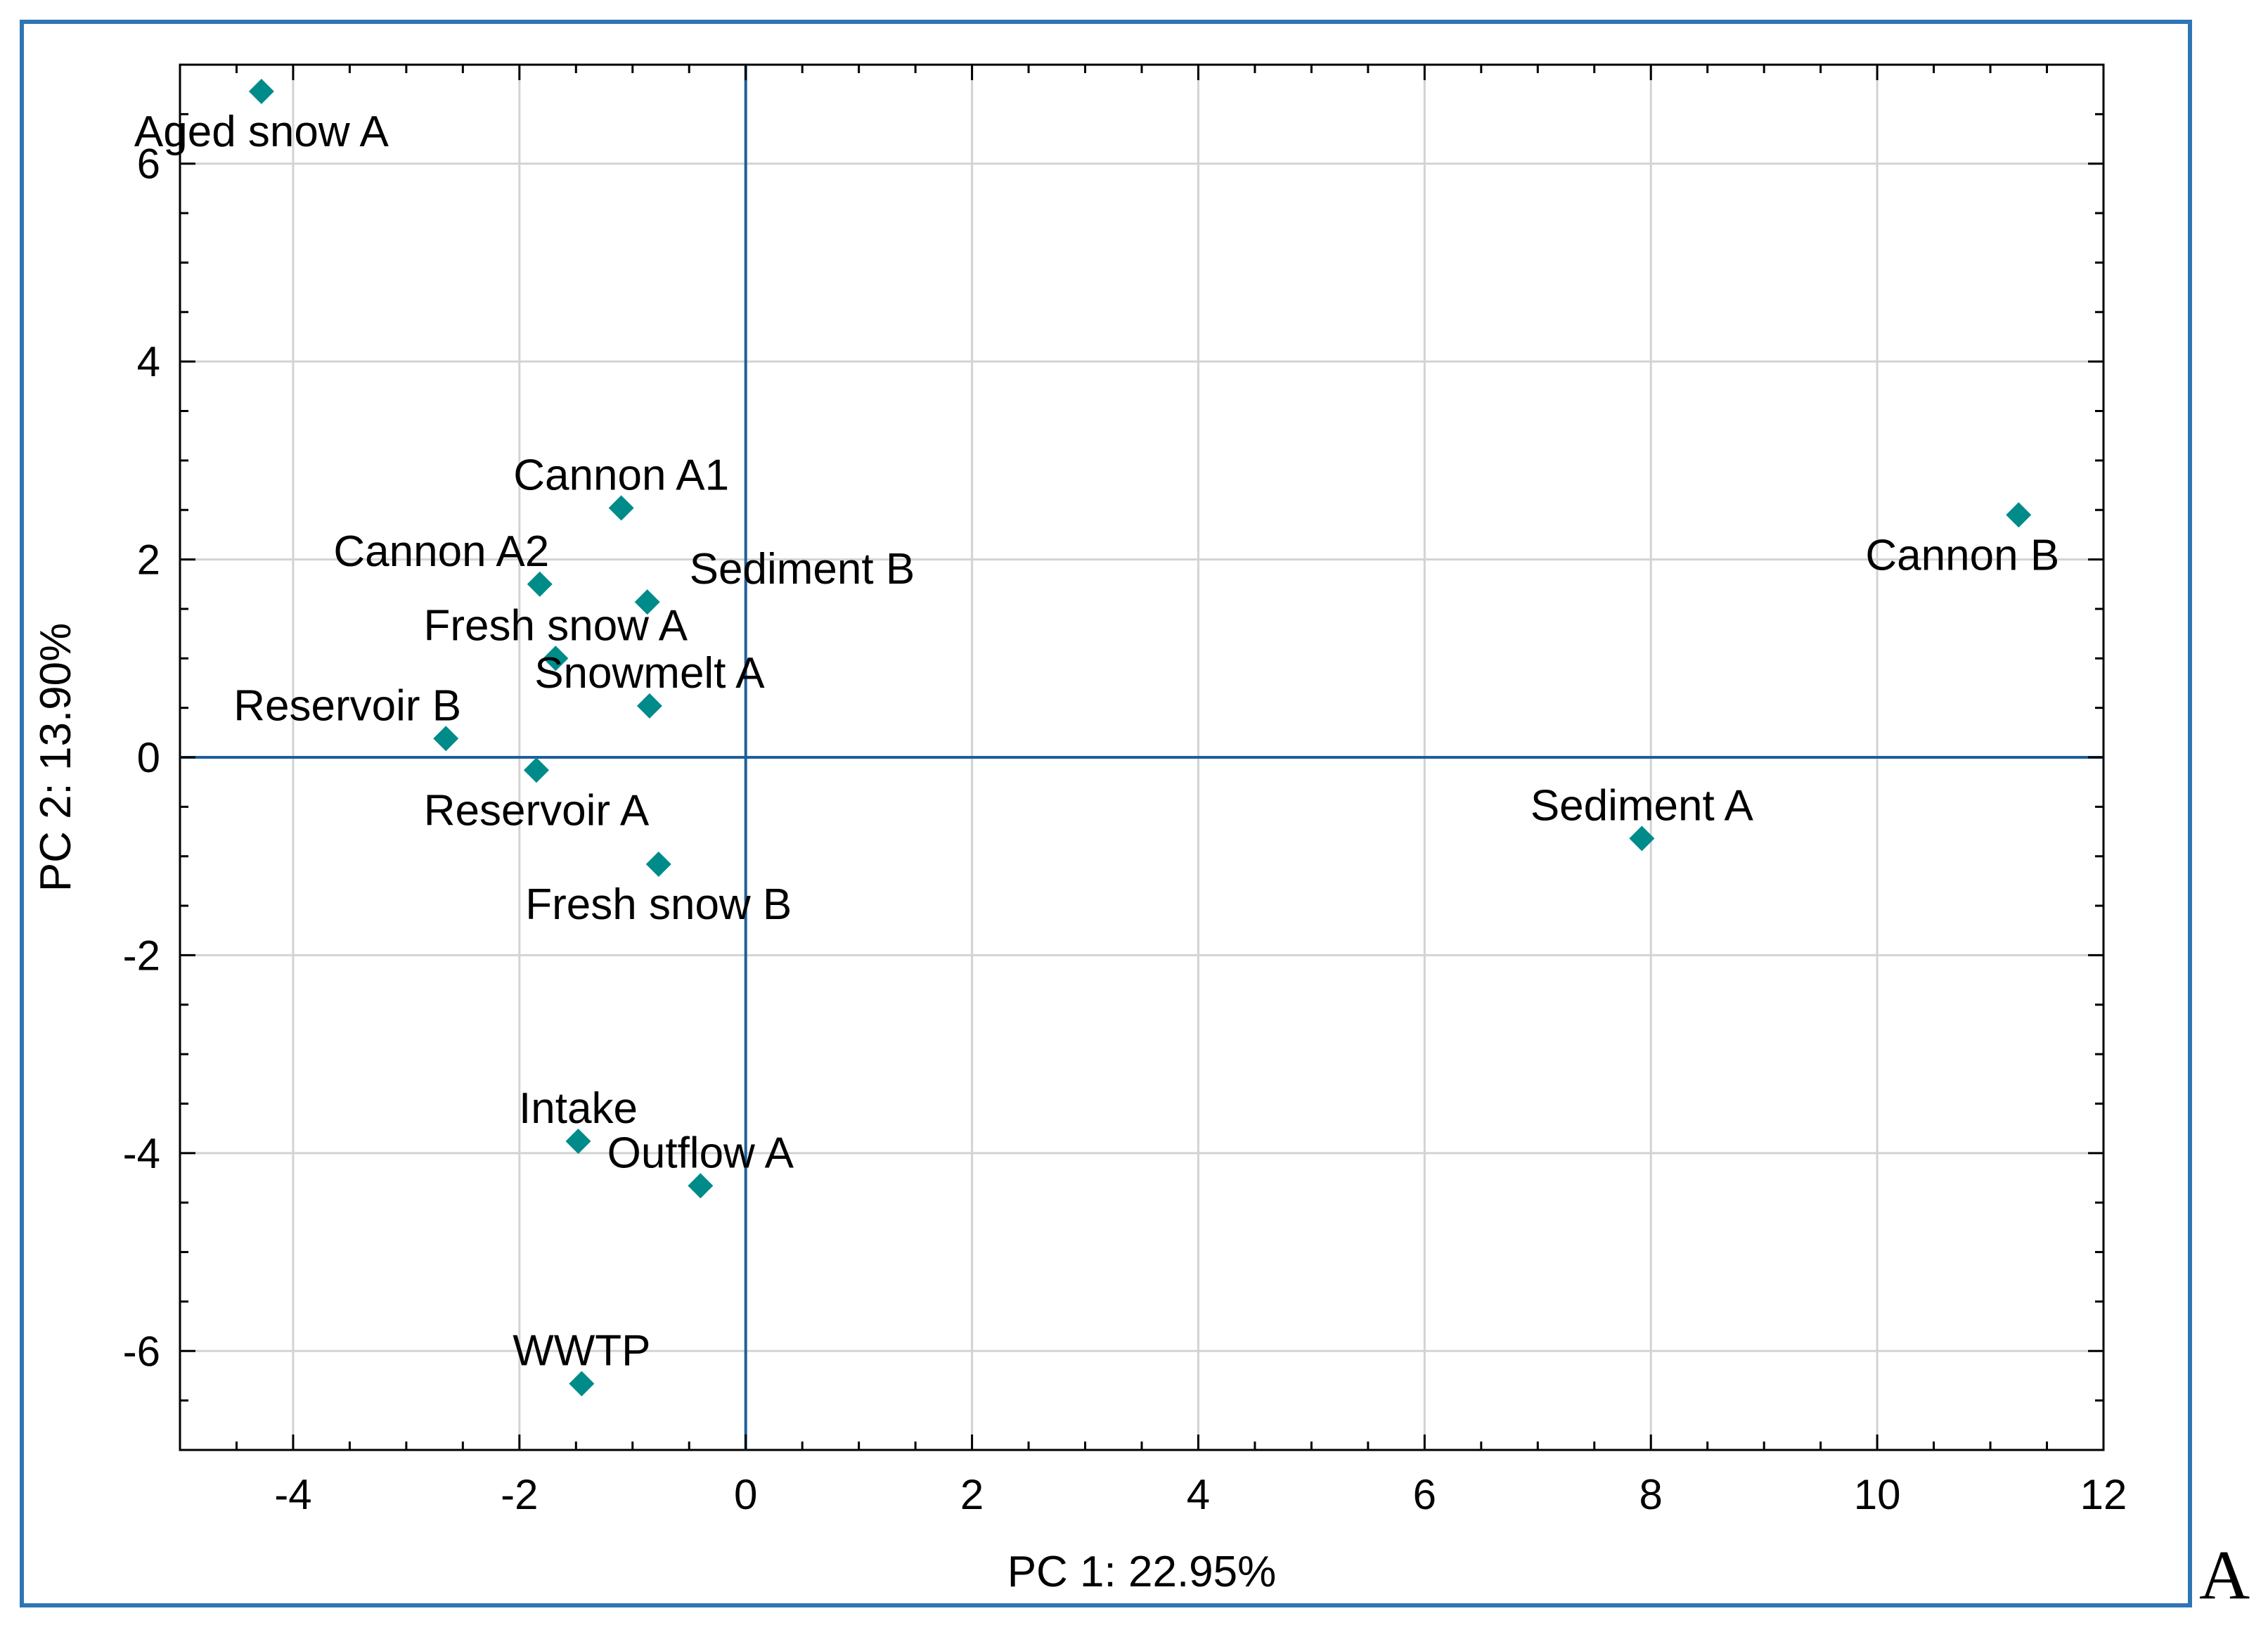 The width and height of the screenshot is (2268, 1637). Describe the element at coordinates (2224, 1575) in the screenshot. I see `panel-letter: A` at that location.